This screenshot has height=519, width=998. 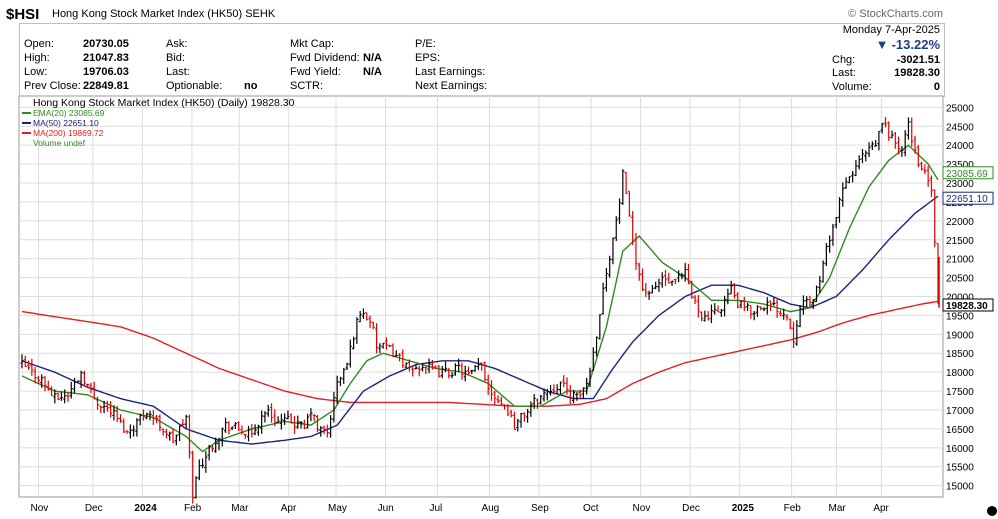 What do you see at coordinates (178, 72) in the screenshot?
I see `last-label: Last:` at bounding box center [178, 72].